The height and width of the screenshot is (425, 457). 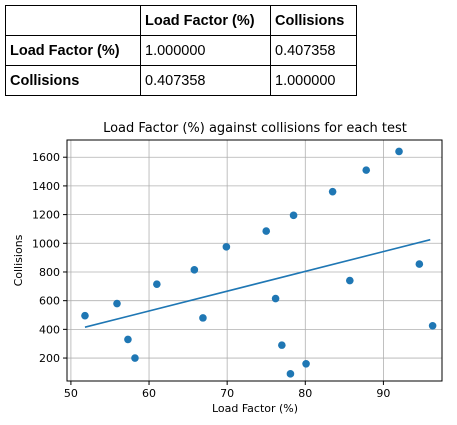 What do you see at coordinates (255, 408) in the screenshot?
I see `x-axis-label: Load Factor (%)` at bounding box center [255, 408].